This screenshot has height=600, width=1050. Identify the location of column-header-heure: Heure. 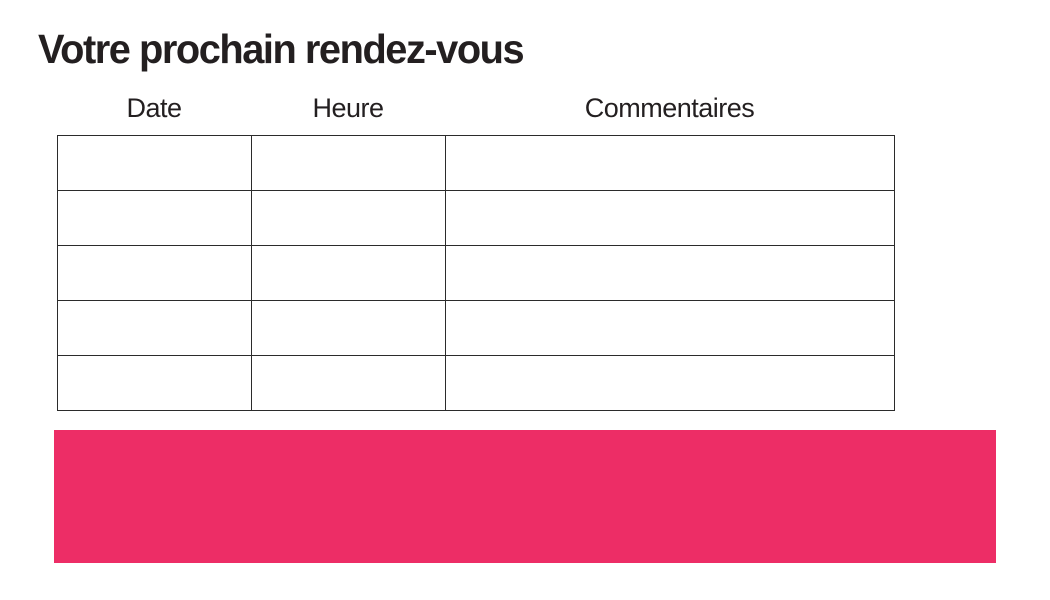
(348, 108).